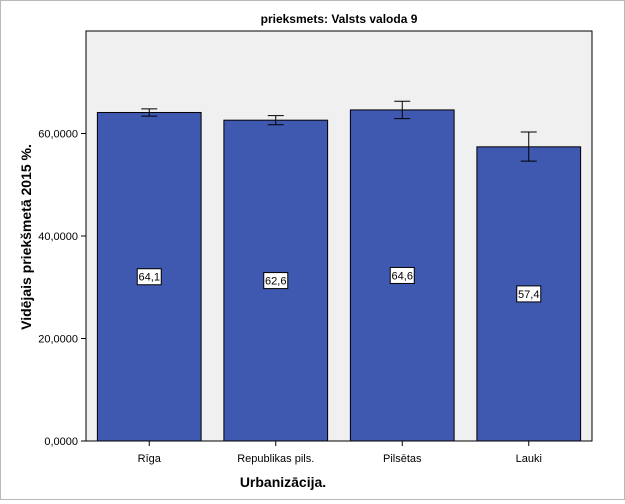 The width and height of the screenshot is (625, 504). What do you see at coordinates (62, 288) in the screenshot?
I see `y-axis: 0,0000 20,0000 40,0000 60,0000` at bounding box center [62, 288].